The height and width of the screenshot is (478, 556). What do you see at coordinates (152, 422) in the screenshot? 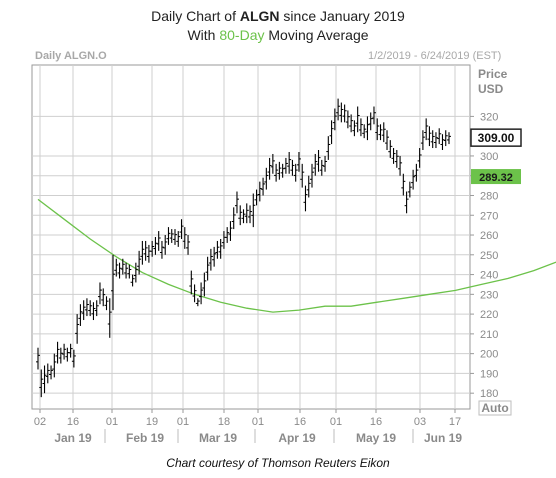
I see `x-tick-label: 19` at bounding box center [152, 422].